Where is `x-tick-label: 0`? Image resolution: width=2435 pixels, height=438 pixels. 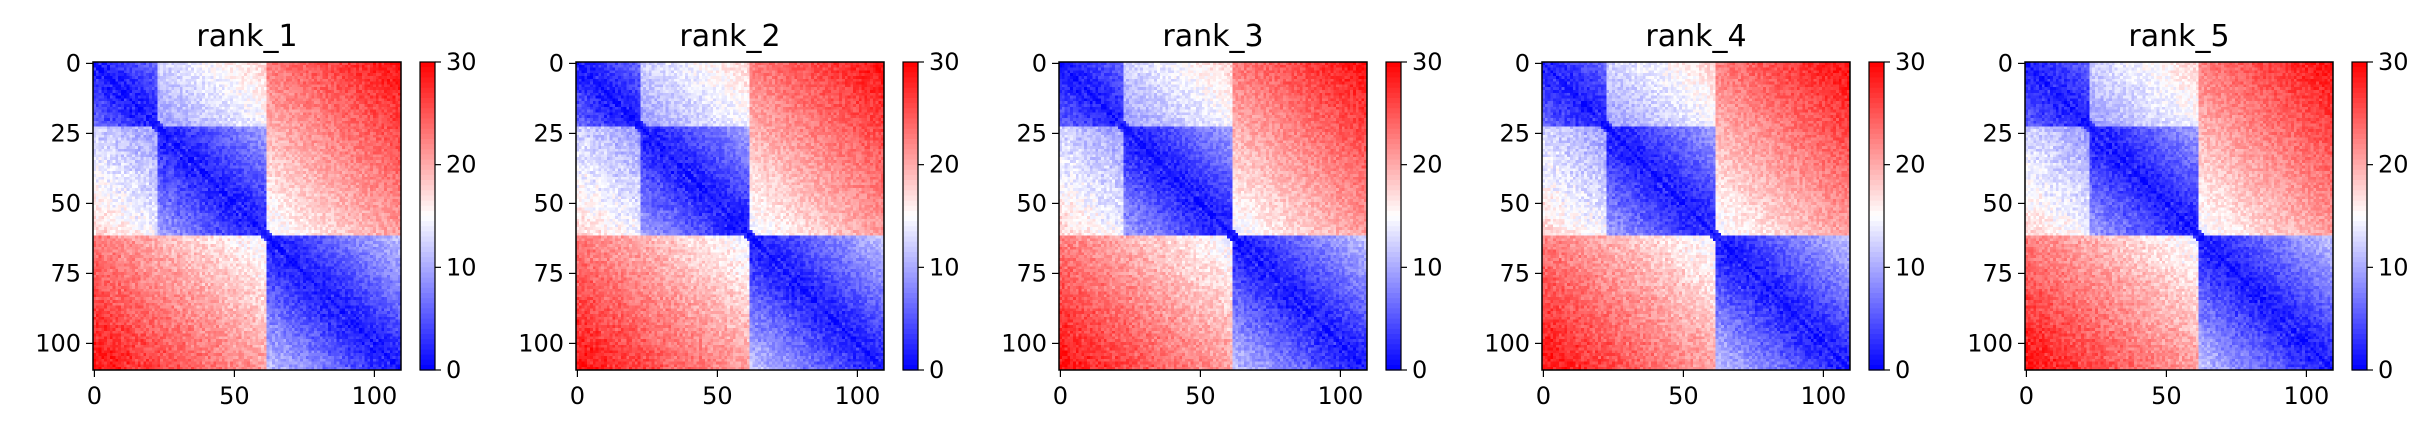 x-tick-label: 0 is located at coordinates (1060, 396).